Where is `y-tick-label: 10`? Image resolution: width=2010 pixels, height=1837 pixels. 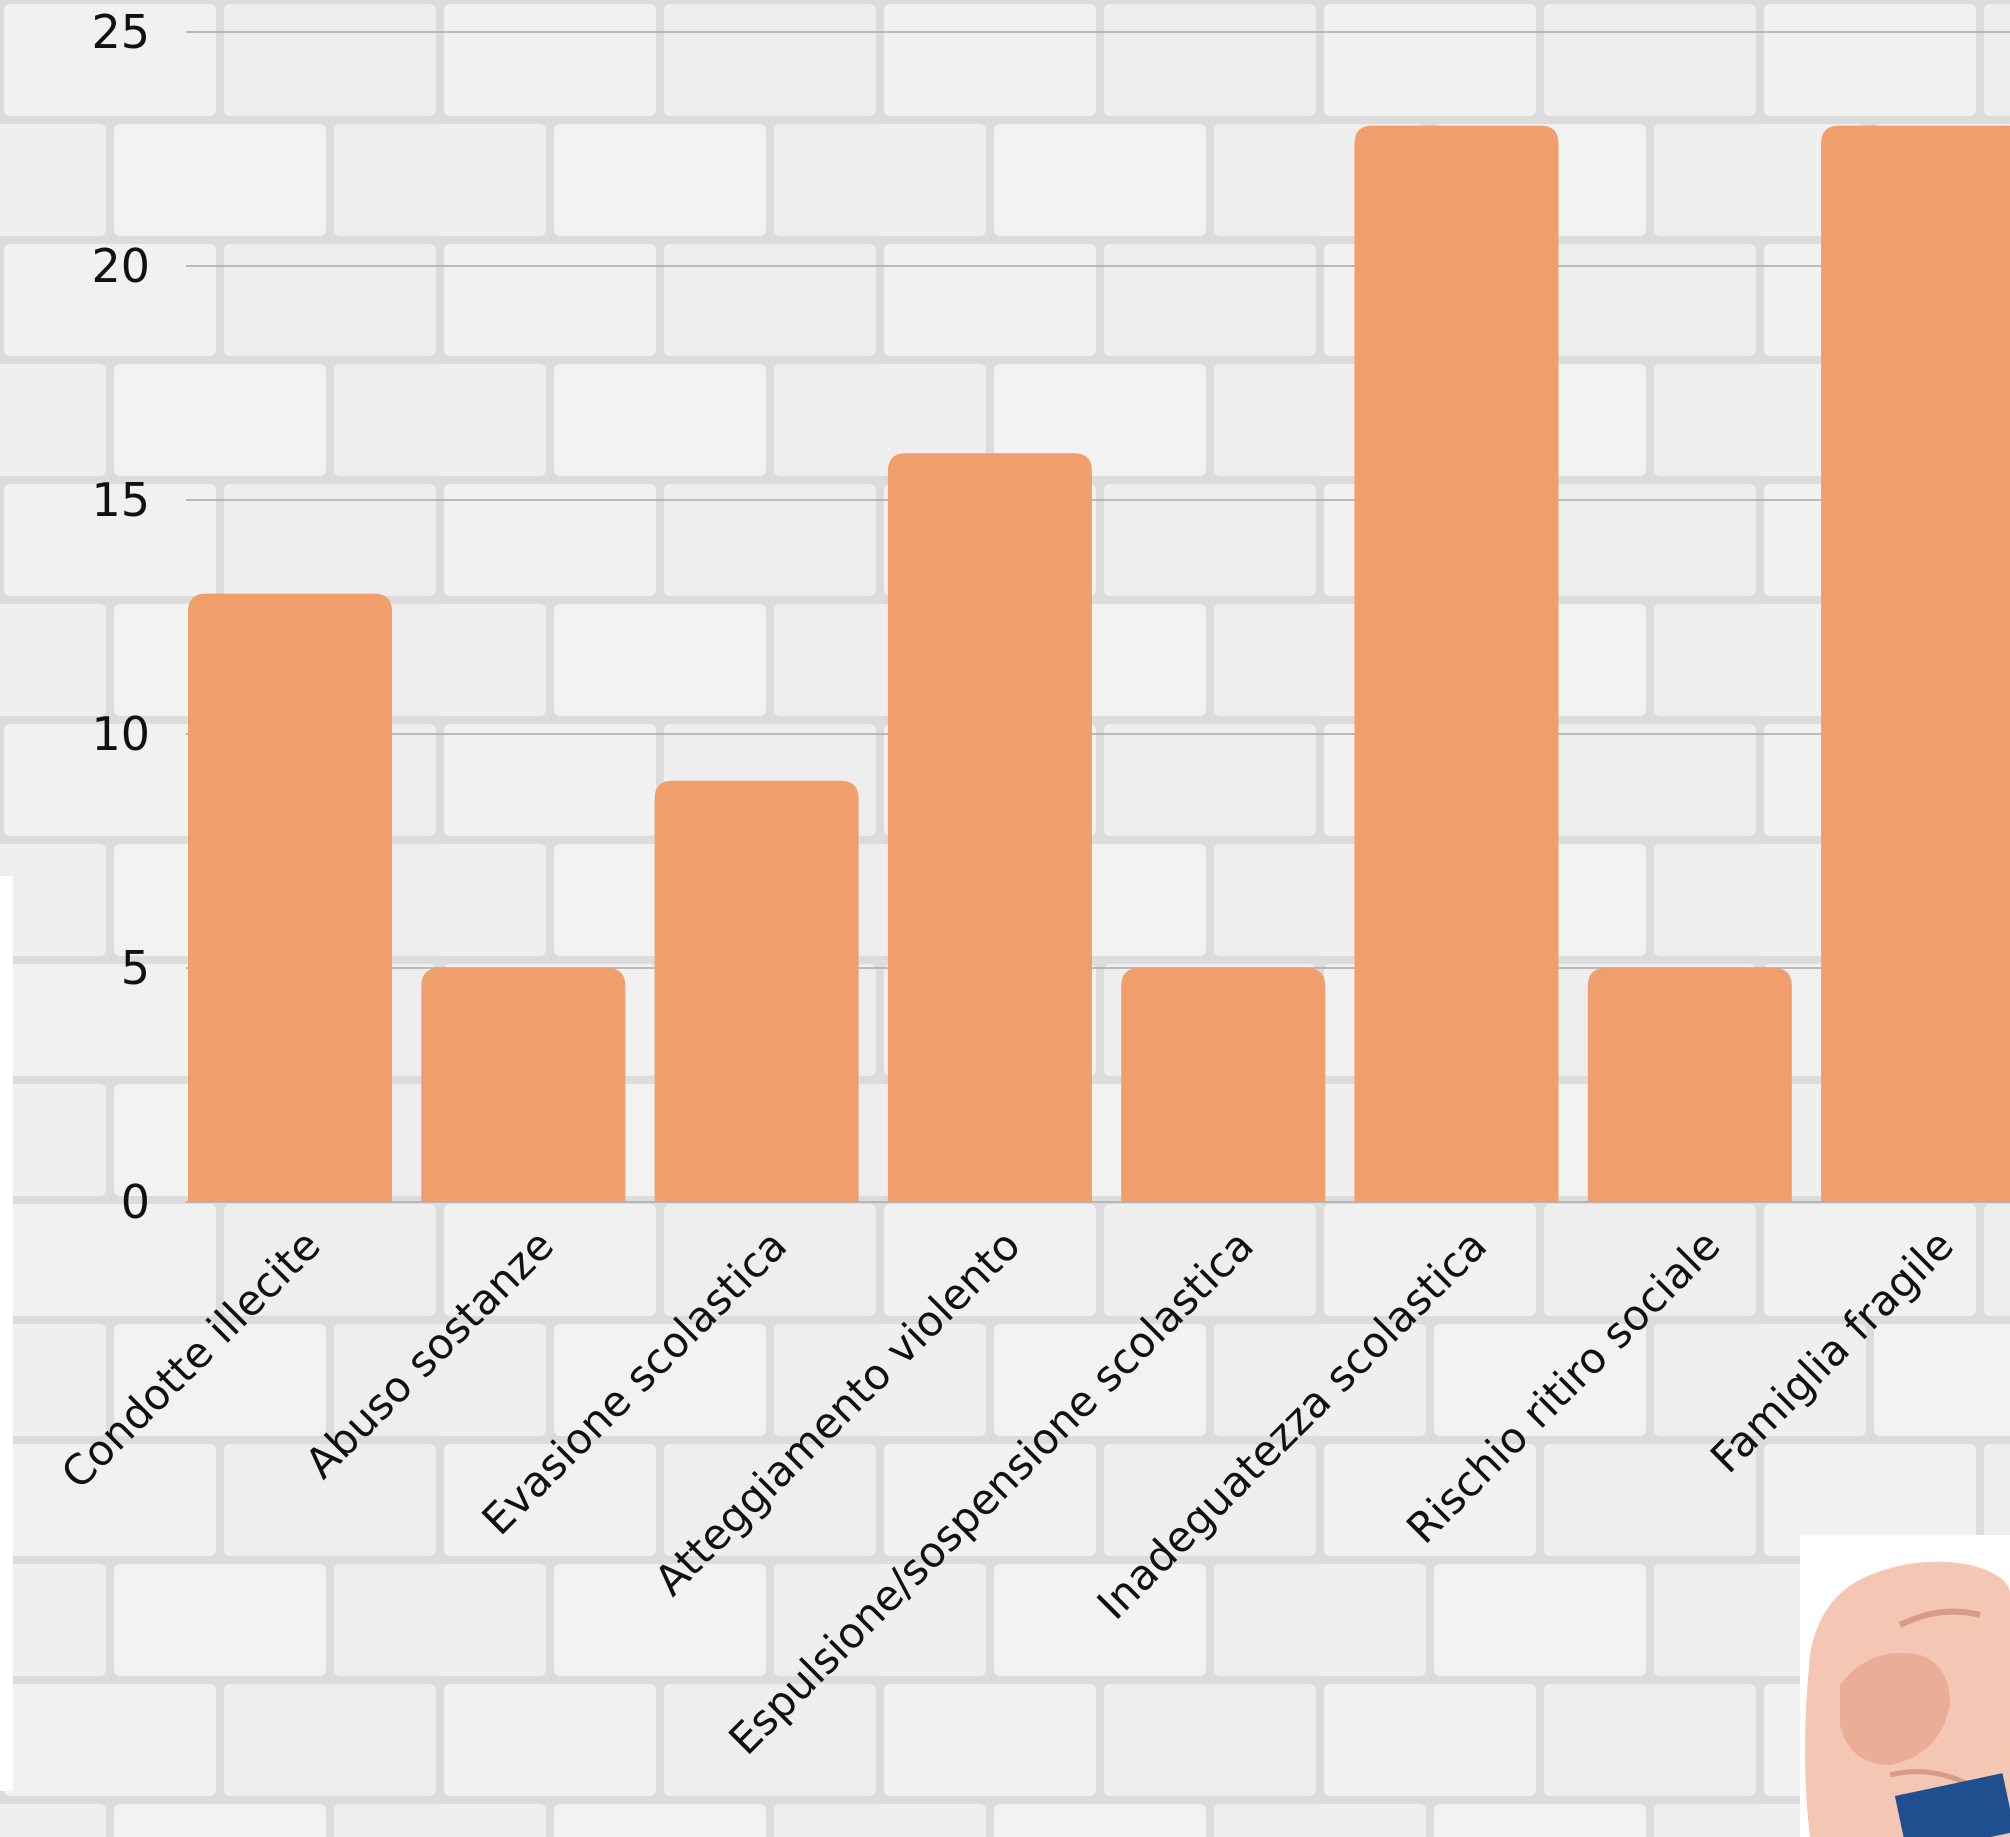 y-tick-label: 10 is located at coordinates (120, 734).